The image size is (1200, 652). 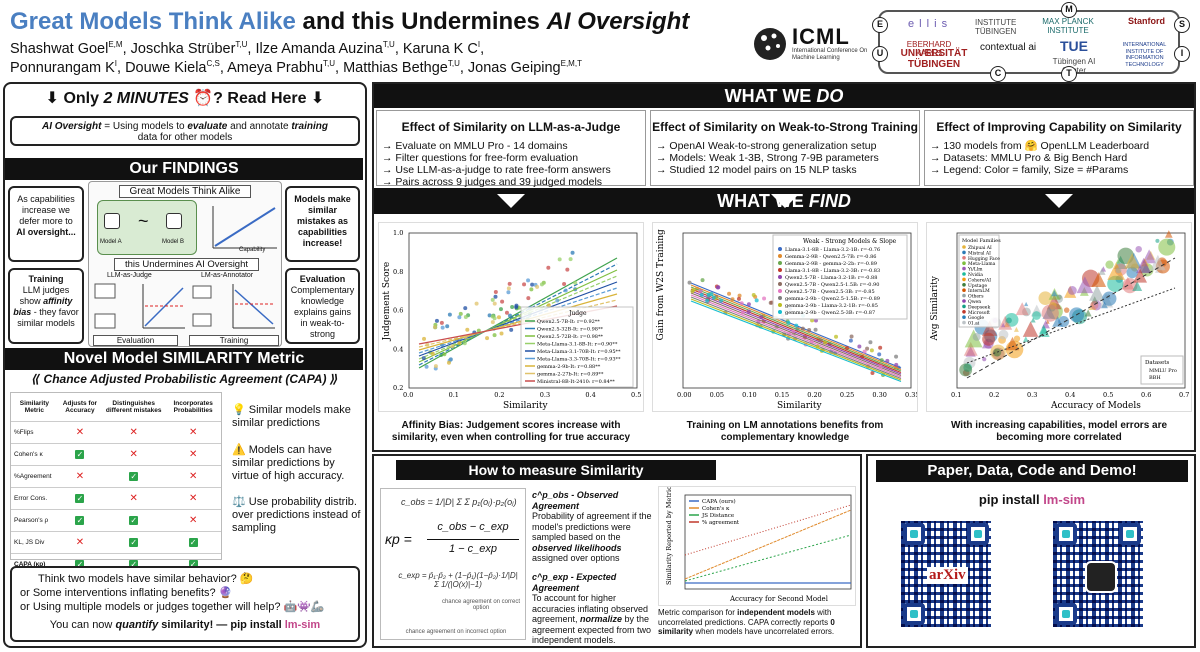 I want to click on x-tick-label: 0.3, so click(x=545, y=395).